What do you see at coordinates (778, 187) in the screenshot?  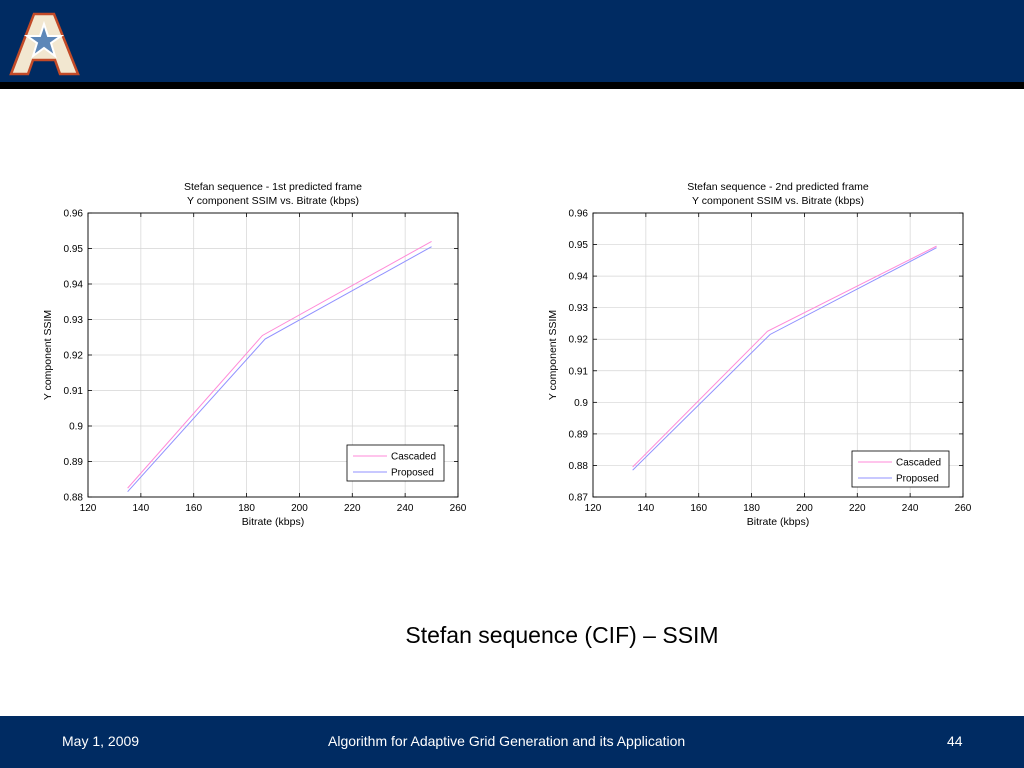 I see `chart-title: Stefan sequence - 2nd predicted frame` at bounding box center [778, 187].